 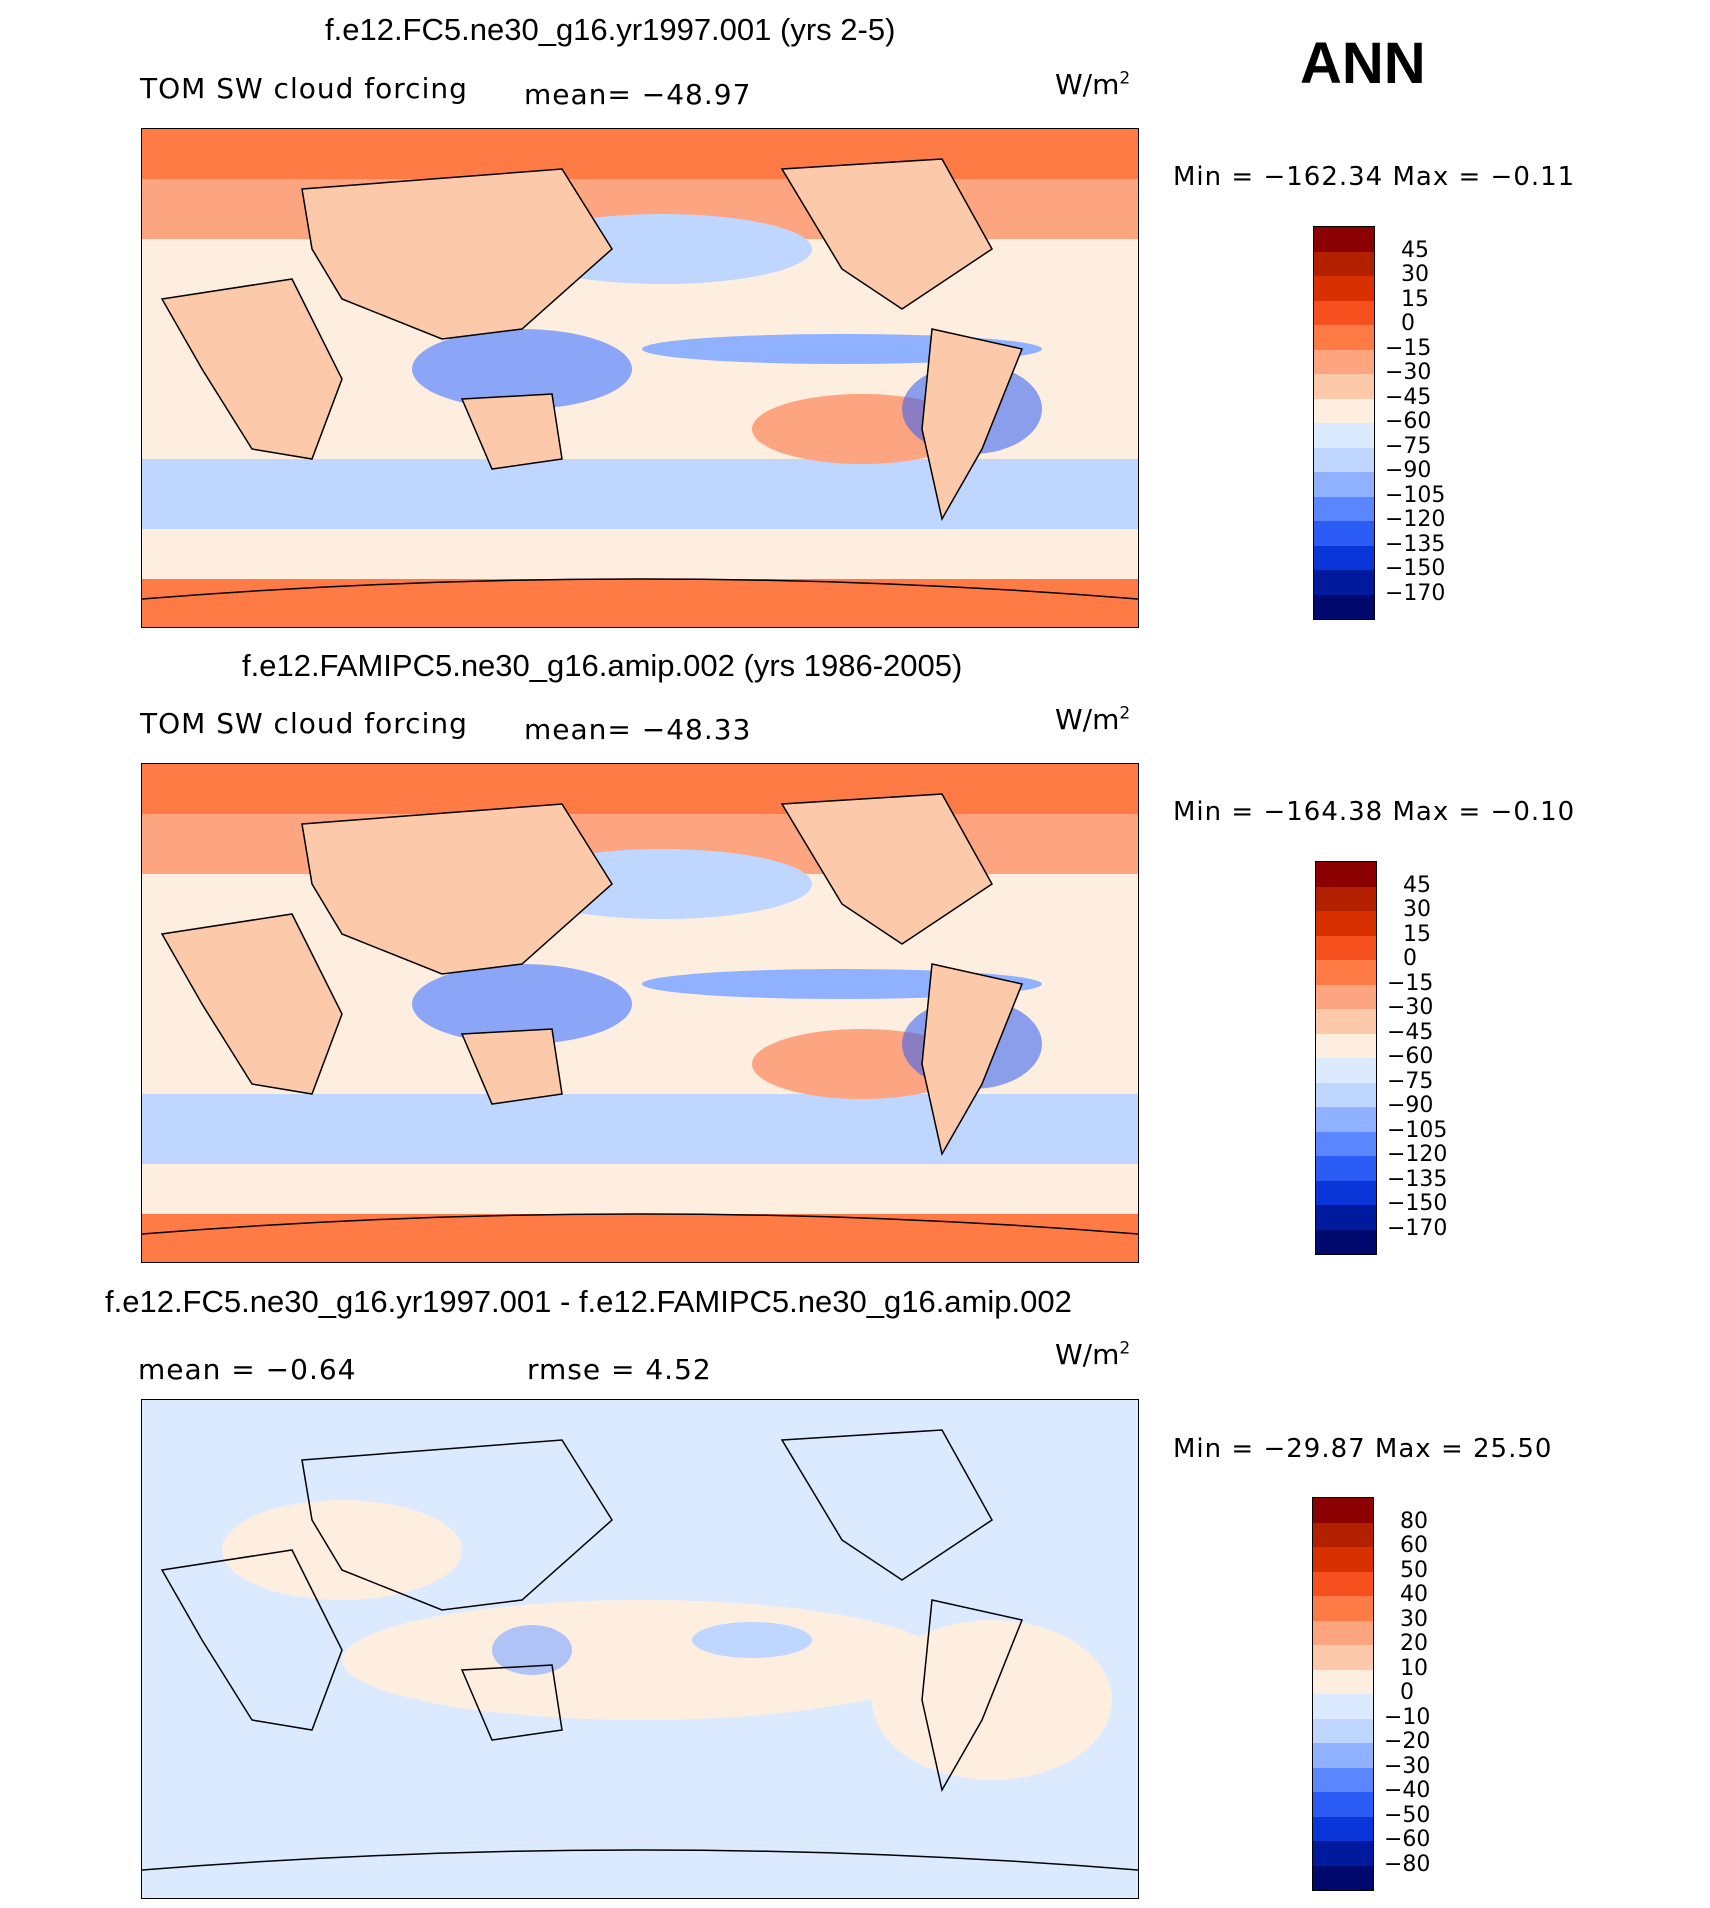 I want to click on panel-1-colorbar-label: −150, so click(x=1415, y=568).